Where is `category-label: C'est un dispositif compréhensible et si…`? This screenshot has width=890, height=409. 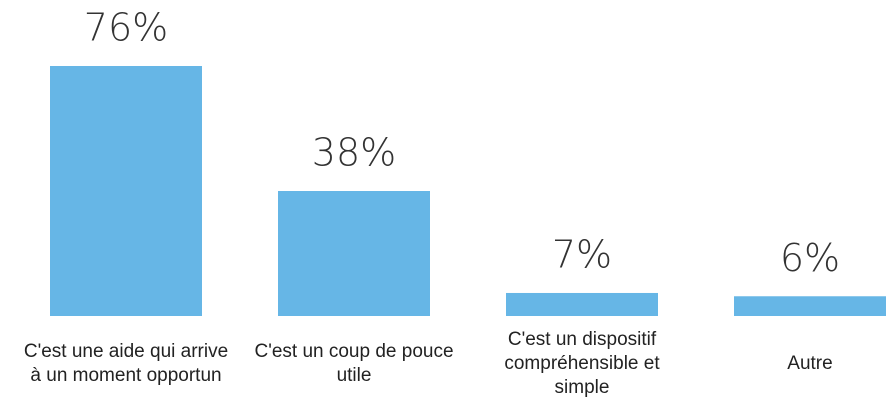 category-label: C'est un dispositif compréhensible et si… is located at coordinates (582, 363).